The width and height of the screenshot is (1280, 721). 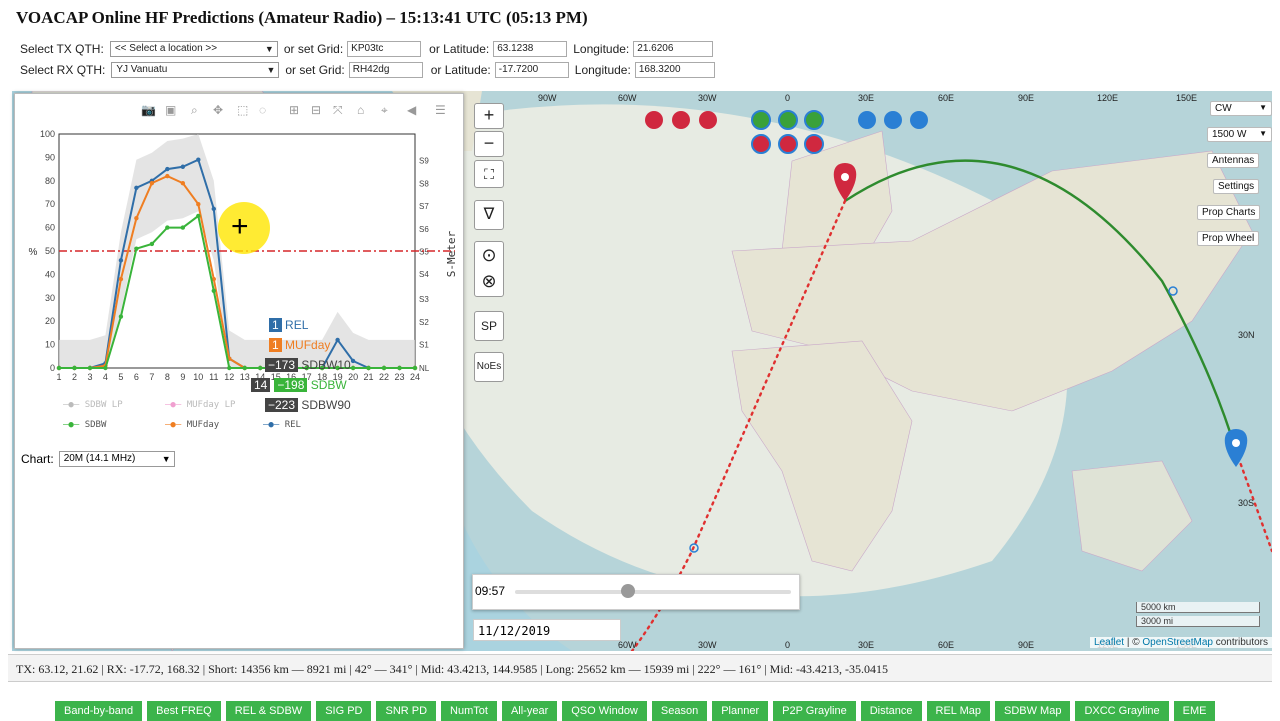 What do you see at coordinates (489, 269) in the screenshot?
I see `day-night-buttons: ⊙ ⊗` at bounding box center [489, 269].